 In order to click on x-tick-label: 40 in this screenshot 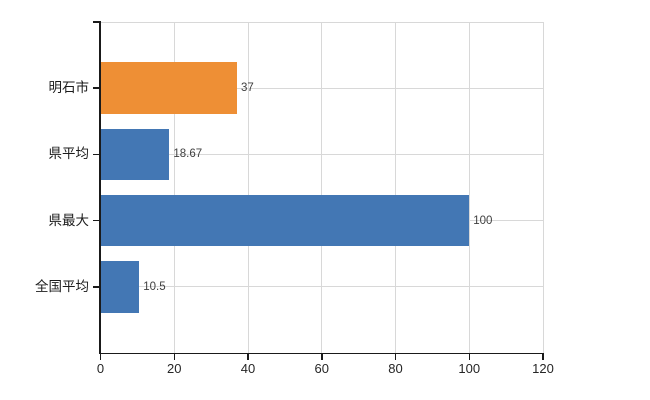, I will do `click(248, 368)`.